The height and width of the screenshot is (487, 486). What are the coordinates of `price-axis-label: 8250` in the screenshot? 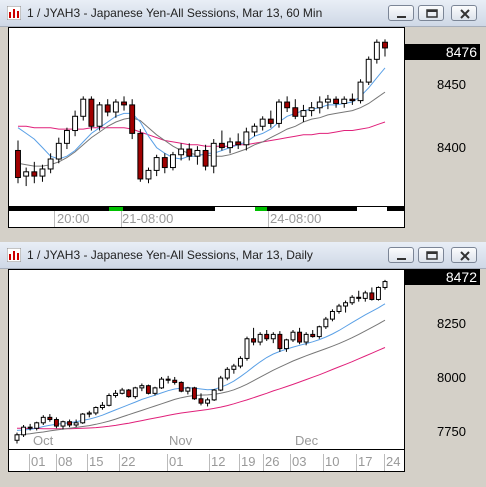 It's located at (451, 323).